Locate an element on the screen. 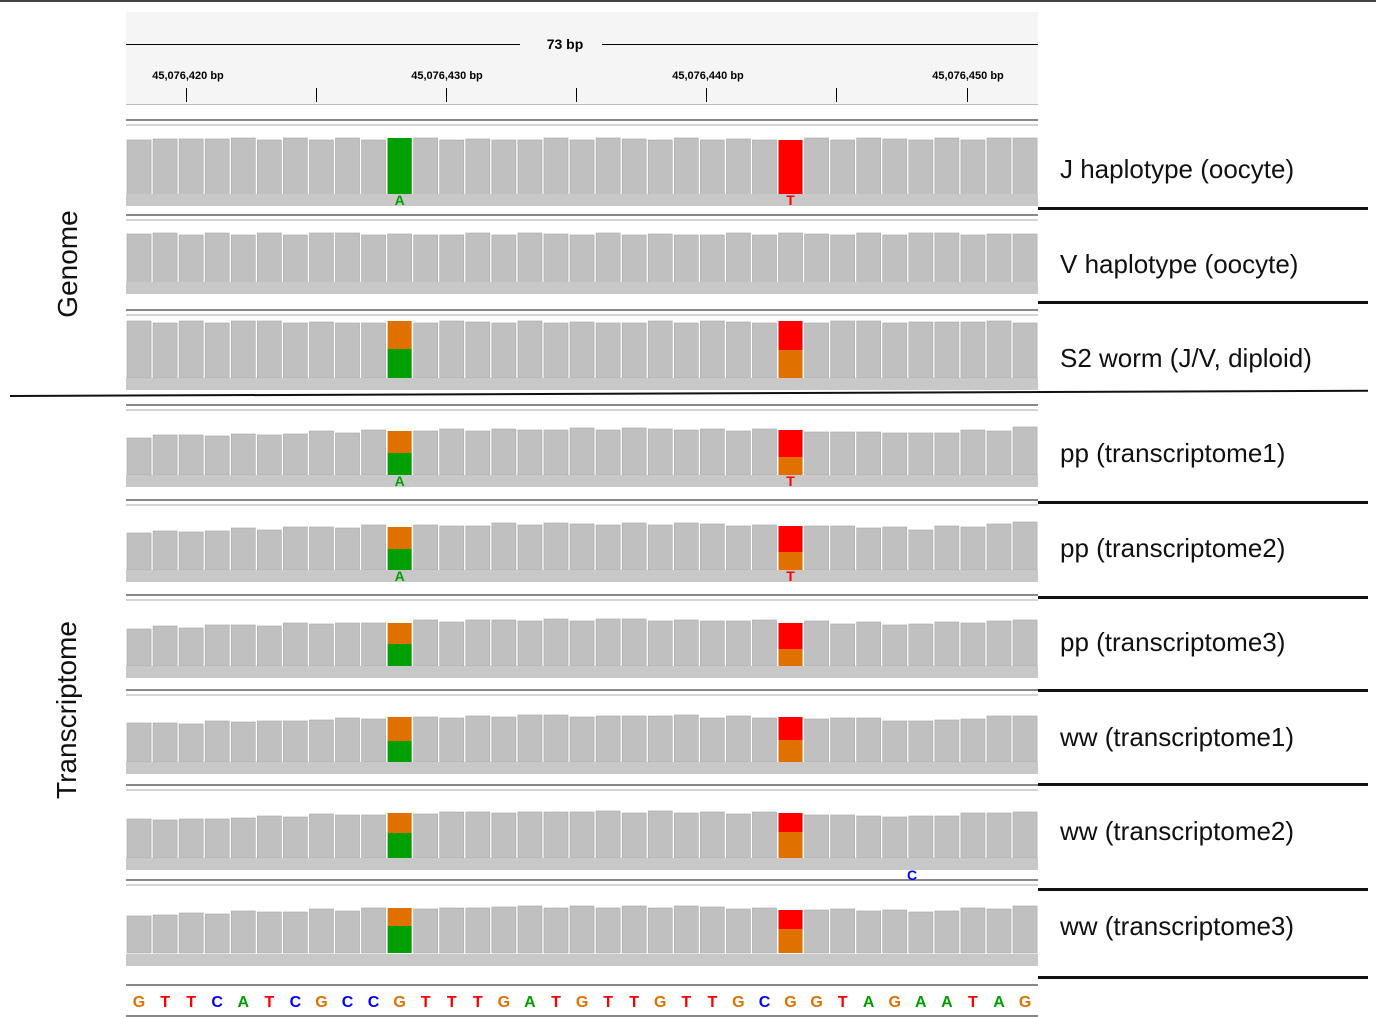 This screenshot has width=1376, height=1017. top-border is located at coordinates (688, 1).